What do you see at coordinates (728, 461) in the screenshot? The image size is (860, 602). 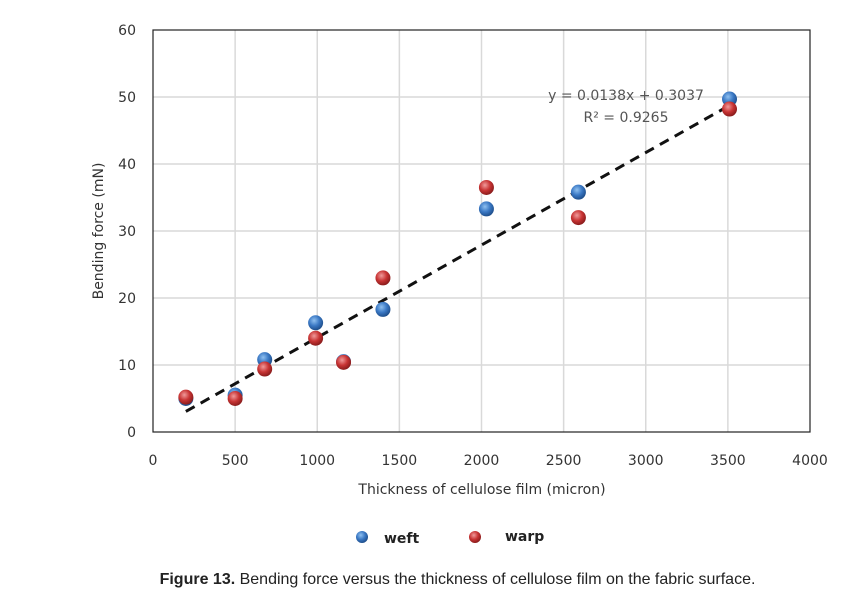 I see `x-tick-label: 3500` at bounding box center [728, 461].